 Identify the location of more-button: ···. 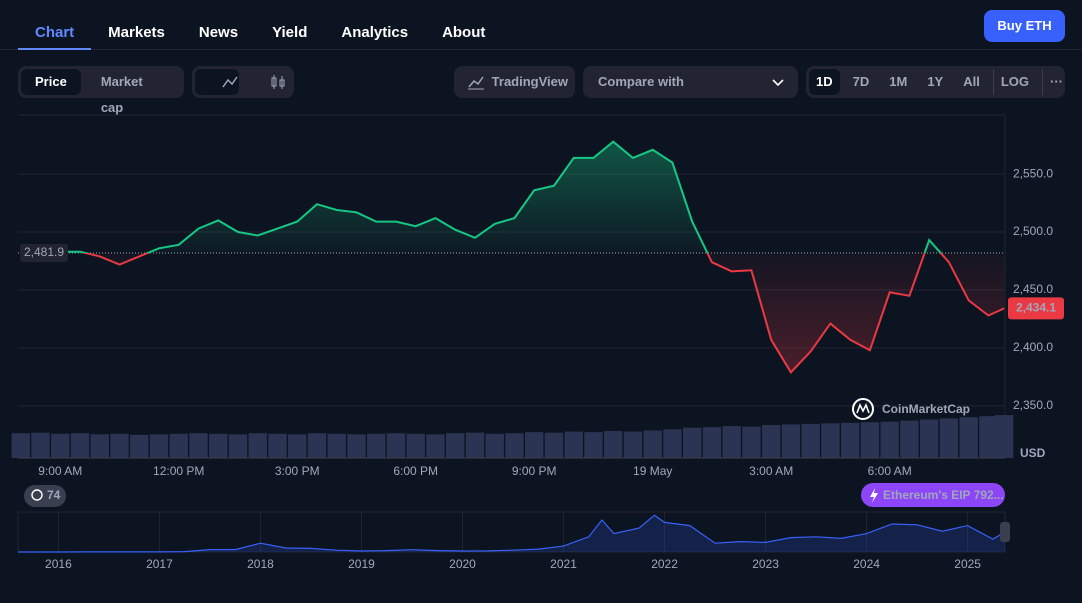
(1056, 82).